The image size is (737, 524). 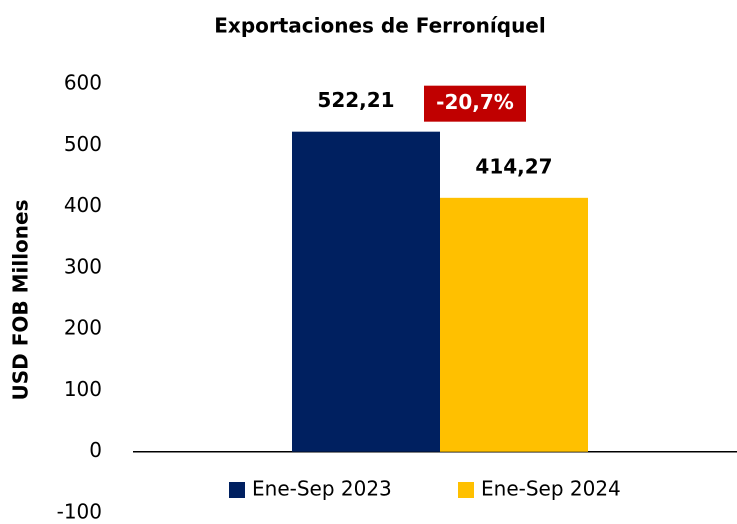 What do you see at coordinates (83, 266) in the screenshot?
I see `y-tick-label: 300` at bounding box center [83, 266].